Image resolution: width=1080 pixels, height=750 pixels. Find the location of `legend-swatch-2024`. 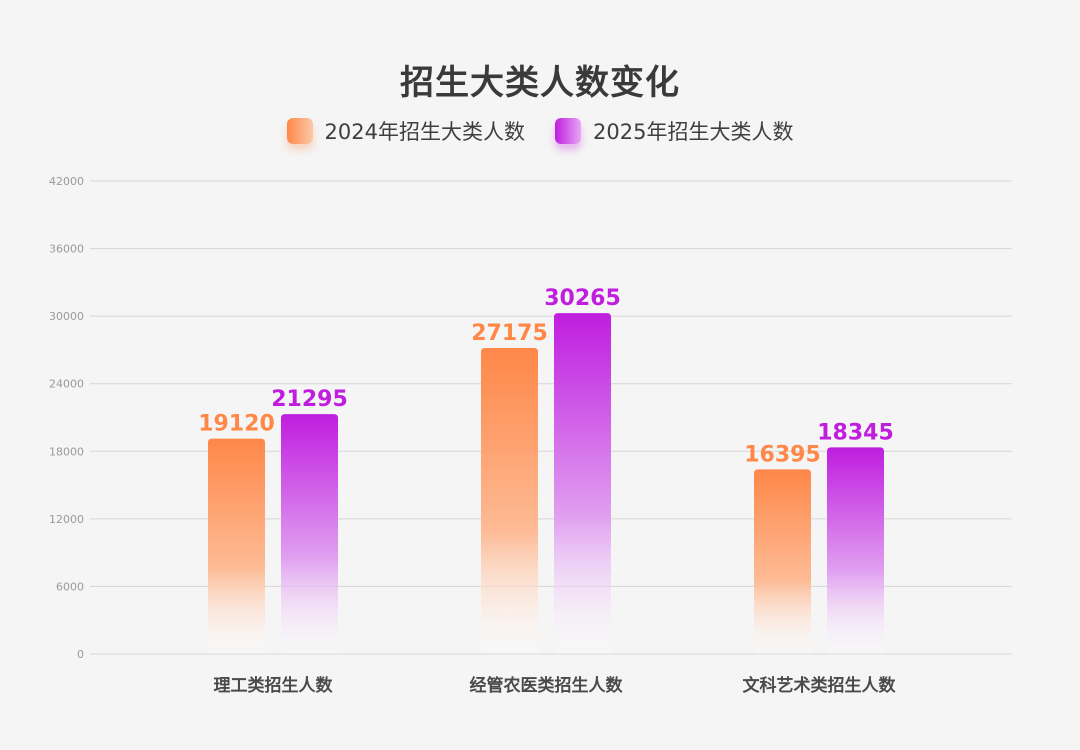

legend-swatch-2024 is located at coordinates (299, 131).